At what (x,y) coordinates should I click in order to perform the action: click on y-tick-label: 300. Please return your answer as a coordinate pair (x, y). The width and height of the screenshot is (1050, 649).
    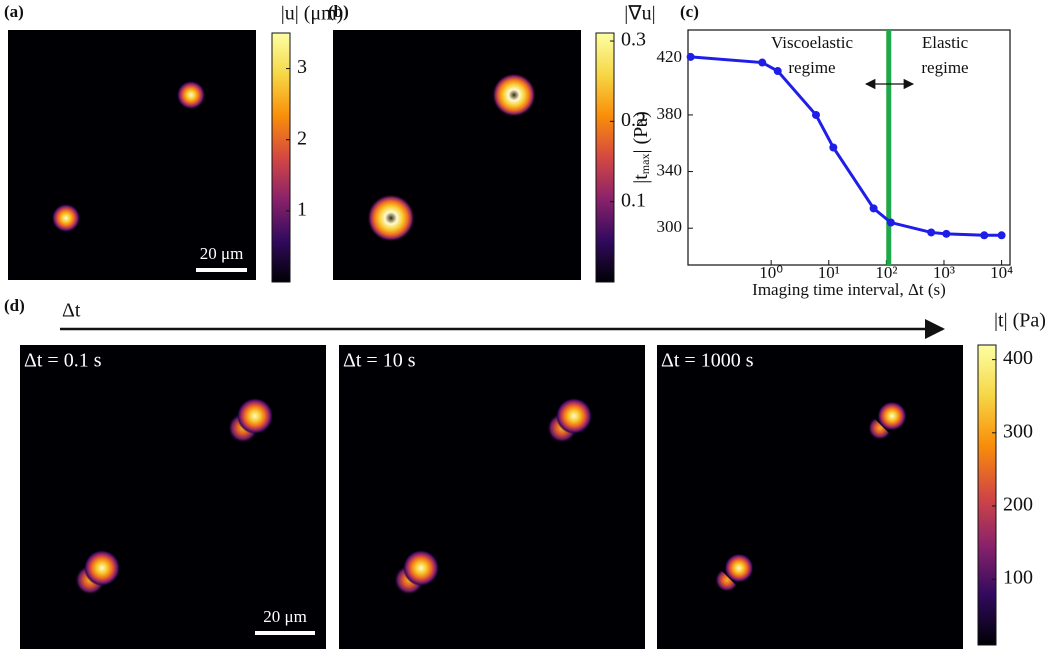
    Looking at the image, I should click on (670, 226).